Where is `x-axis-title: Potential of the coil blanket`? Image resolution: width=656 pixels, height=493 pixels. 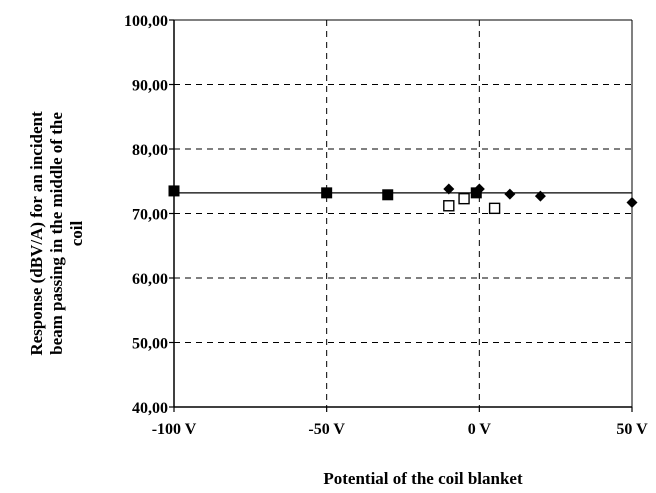 x-axis-title: Potential of the coil blanket is located at coordinates (423, 478).